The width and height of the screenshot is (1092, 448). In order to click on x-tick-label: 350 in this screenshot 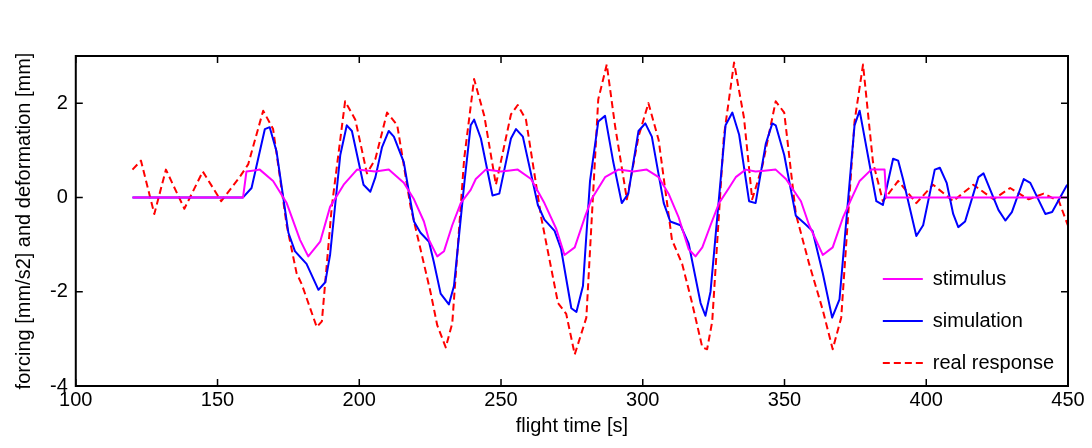, I will do `click(784, 398)`.